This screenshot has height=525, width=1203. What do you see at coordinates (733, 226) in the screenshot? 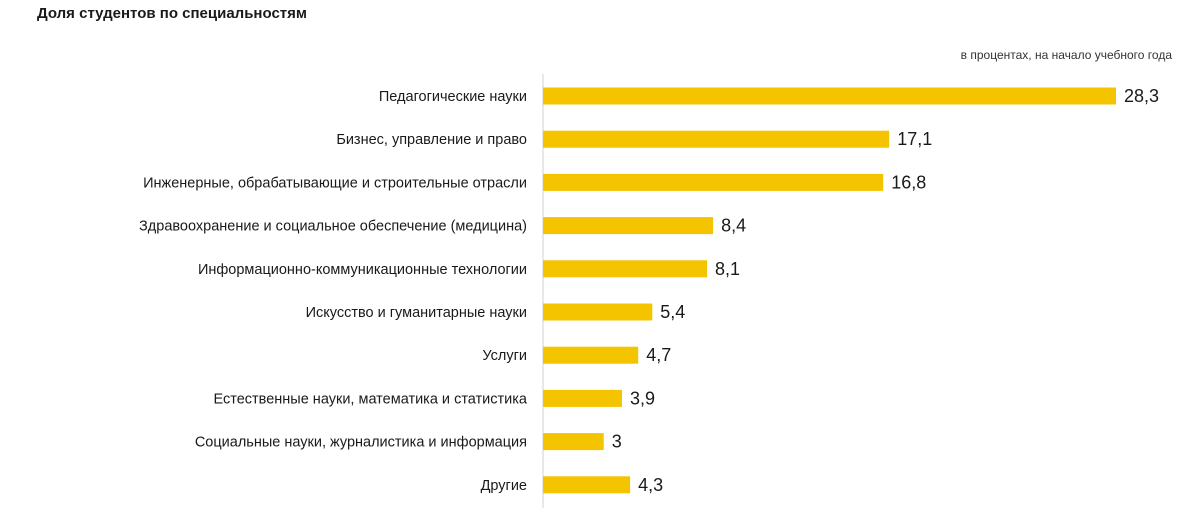
I see `value-label-3: 8,4` at bounding box center [733, 226].